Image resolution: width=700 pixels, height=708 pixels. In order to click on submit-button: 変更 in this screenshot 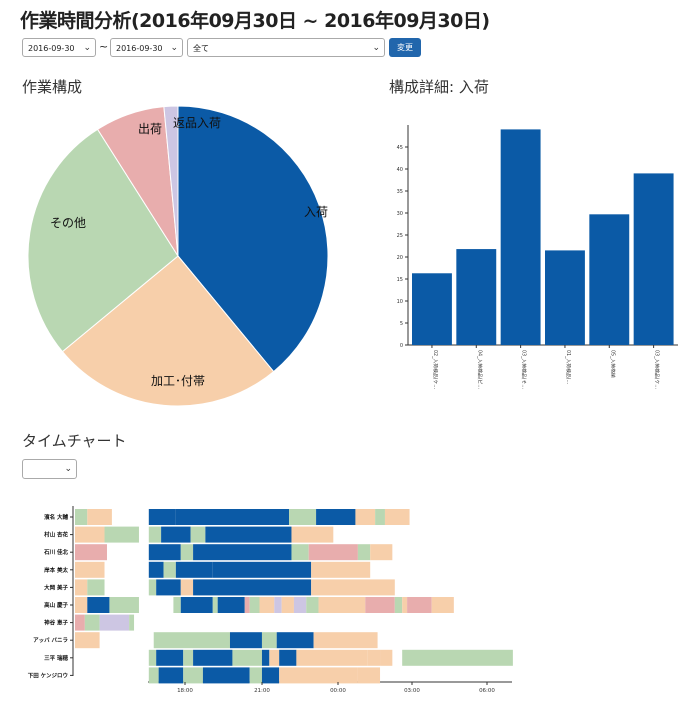, I will do `click(405, 47)`.